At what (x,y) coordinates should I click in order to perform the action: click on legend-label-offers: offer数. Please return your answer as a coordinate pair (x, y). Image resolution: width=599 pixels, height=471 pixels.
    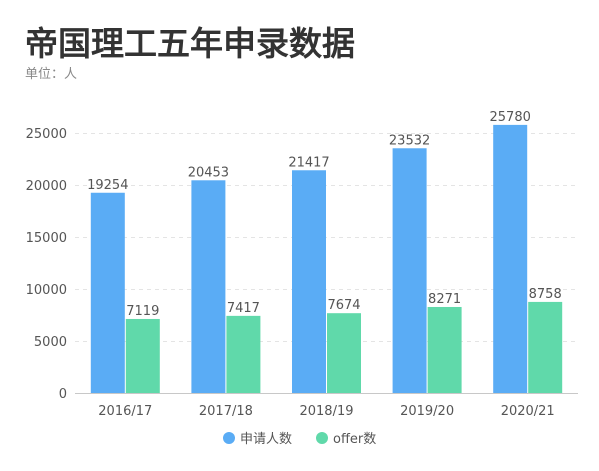
    Looking at the image, I should click on (354, 439).